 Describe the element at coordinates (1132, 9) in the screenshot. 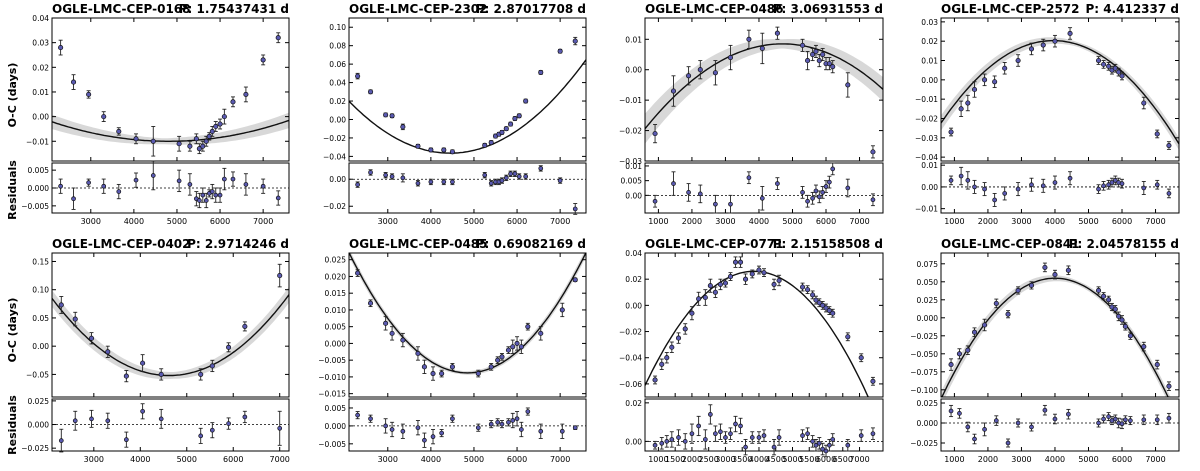

I see `period-label: P: 4.412337 d` at that location.